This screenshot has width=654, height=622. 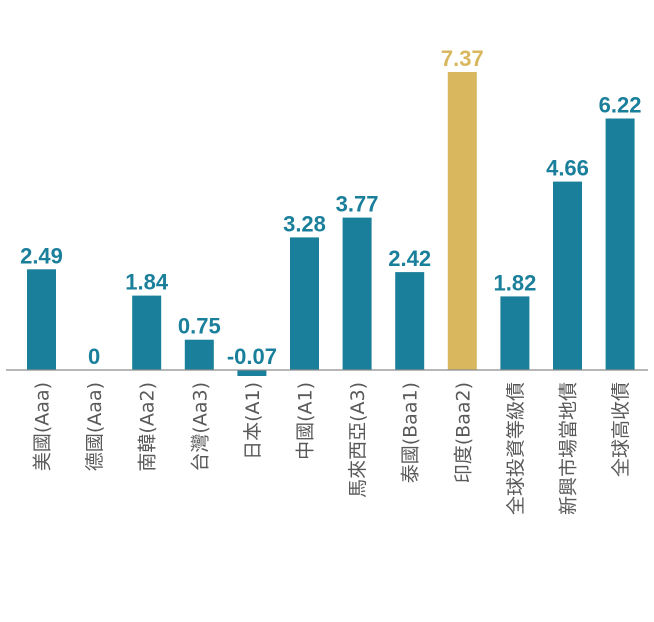 I want to click on value-label-10: 4.66, so click(x=567, y=168).